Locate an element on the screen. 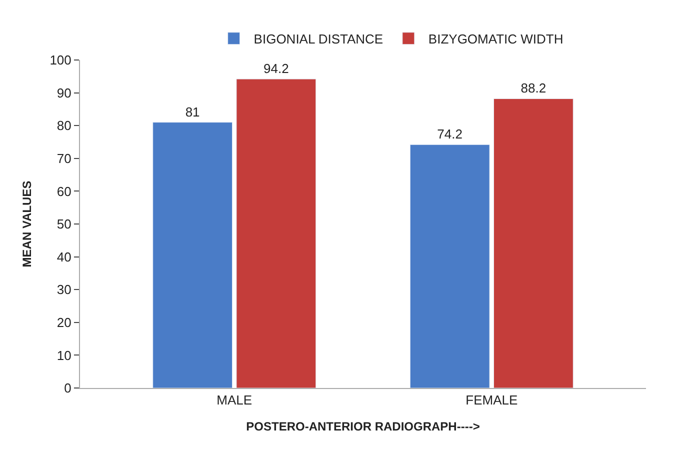  y-tick-label: 10 is located at coordinates (64, 355).